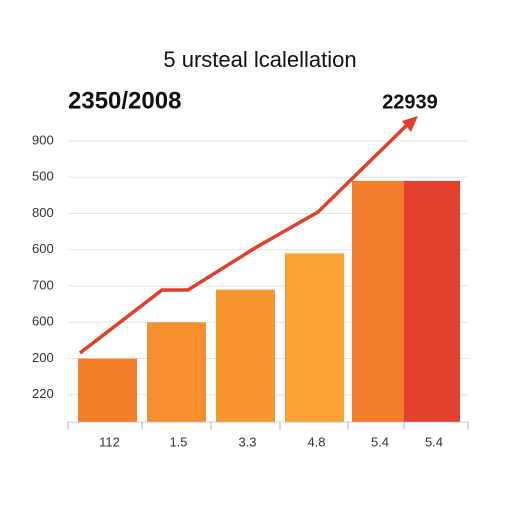 The image size is (512, 512). What do you see at coordinates (43, 284) in the screenshot?
I see `y-tick-label: 700` at bounding box center [43, 284].